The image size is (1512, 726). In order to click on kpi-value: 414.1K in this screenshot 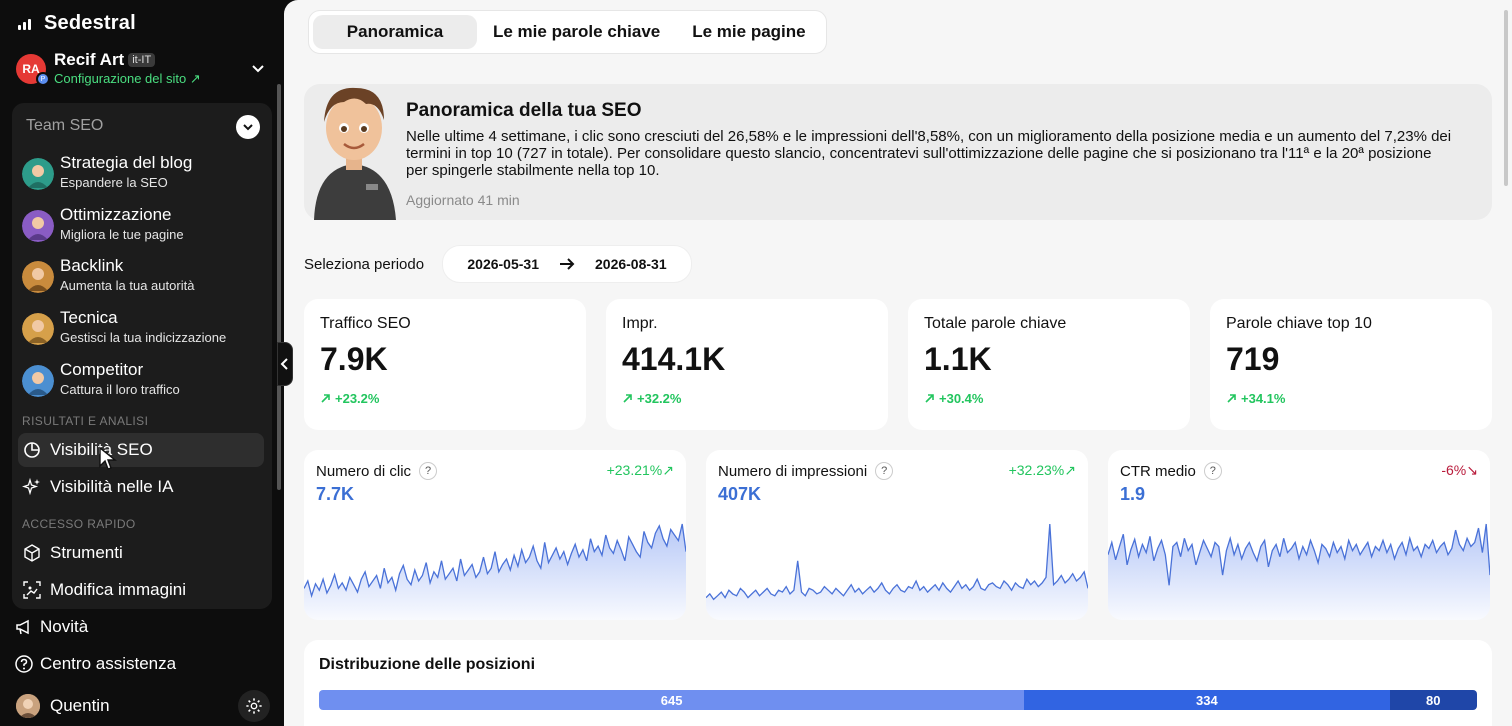, I will do `click(674, 359)`.